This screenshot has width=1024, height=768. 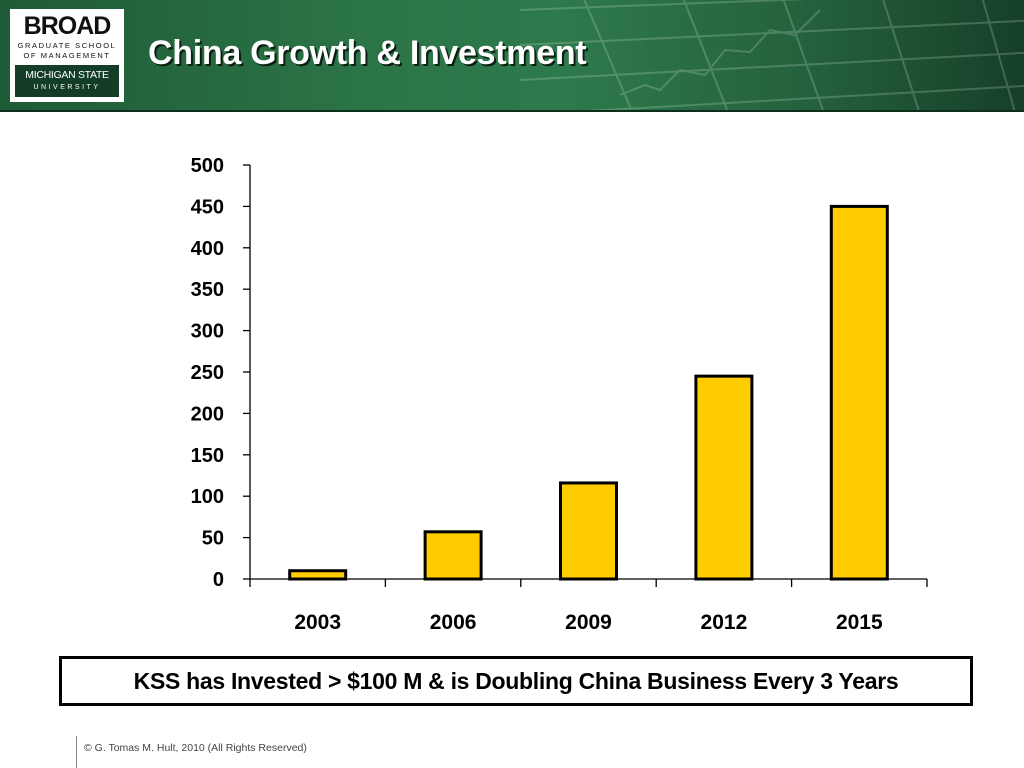 I want to click on y-tick-label-200: 200, so click(x=207, y=414).